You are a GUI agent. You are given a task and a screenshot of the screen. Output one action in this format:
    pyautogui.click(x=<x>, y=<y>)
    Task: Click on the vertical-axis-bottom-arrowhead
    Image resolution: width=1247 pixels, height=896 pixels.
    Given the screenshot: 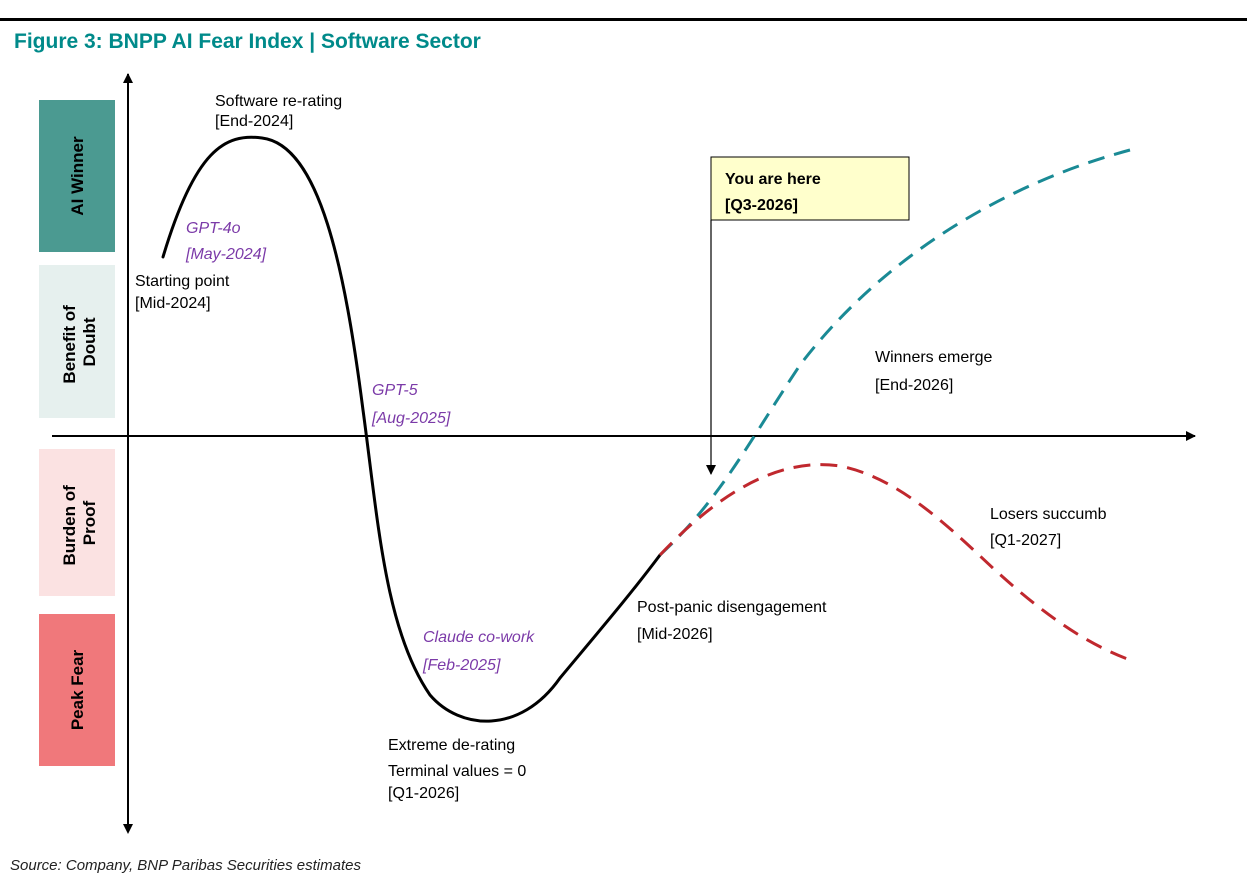 What is the action you would take?
    pyautogui.click(x=128, y=829)
    